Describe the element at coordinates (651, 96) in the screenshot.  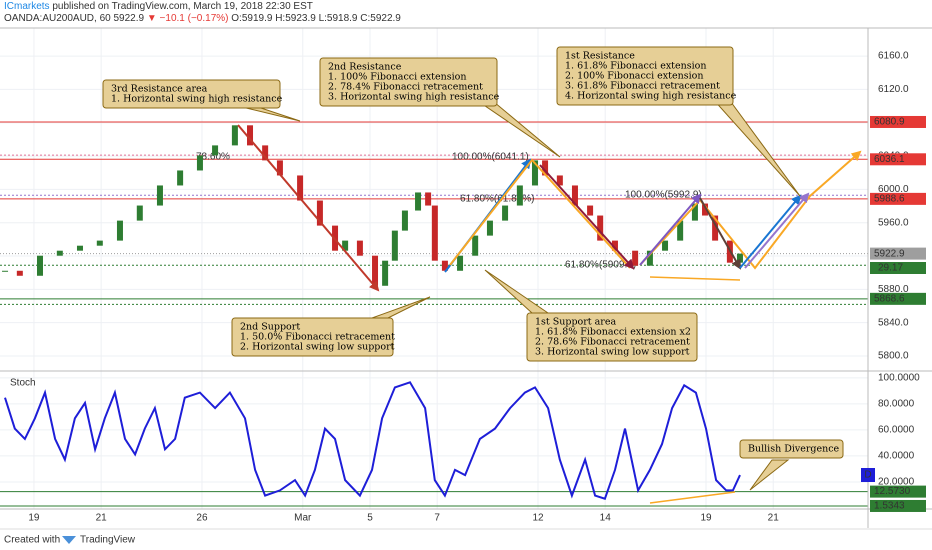
I see `annotation-text: 4. Horizontal swing high resistance` at that location.